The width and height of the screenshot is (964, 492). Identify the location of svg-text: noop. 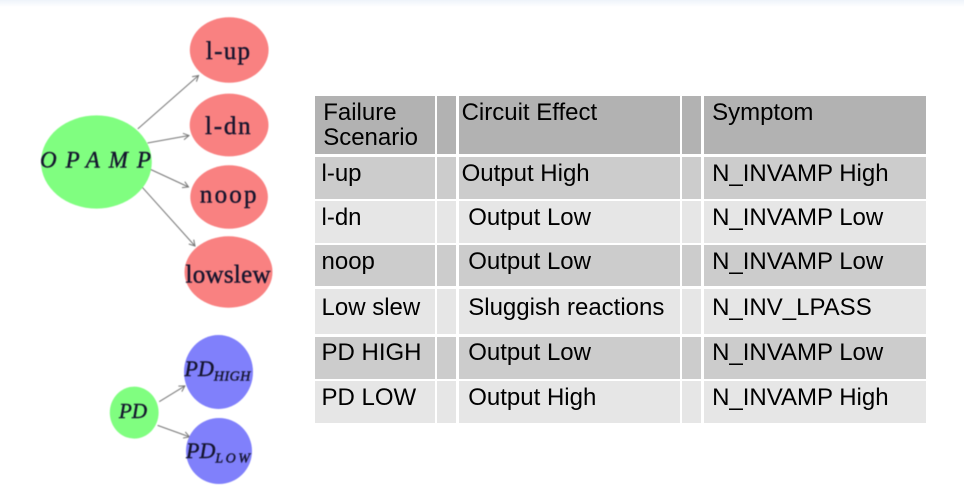
(229, 195).